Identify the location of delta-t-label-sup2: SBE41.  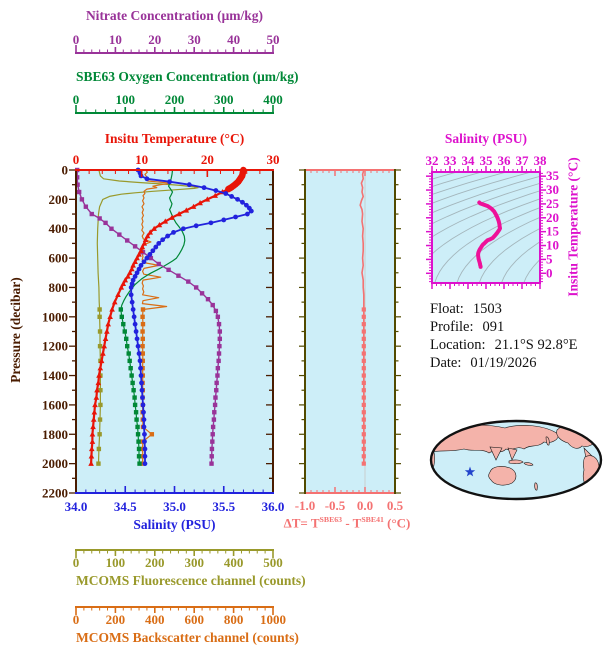
(372, 519).